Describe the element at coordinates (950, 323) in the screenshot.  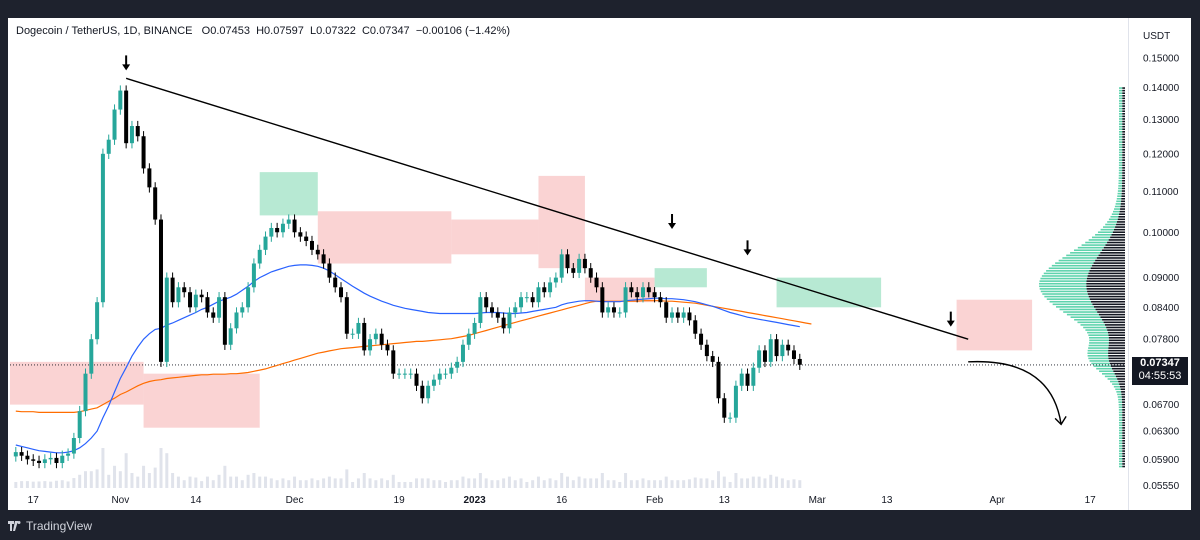
I see `down-arrow-icon` at that location.